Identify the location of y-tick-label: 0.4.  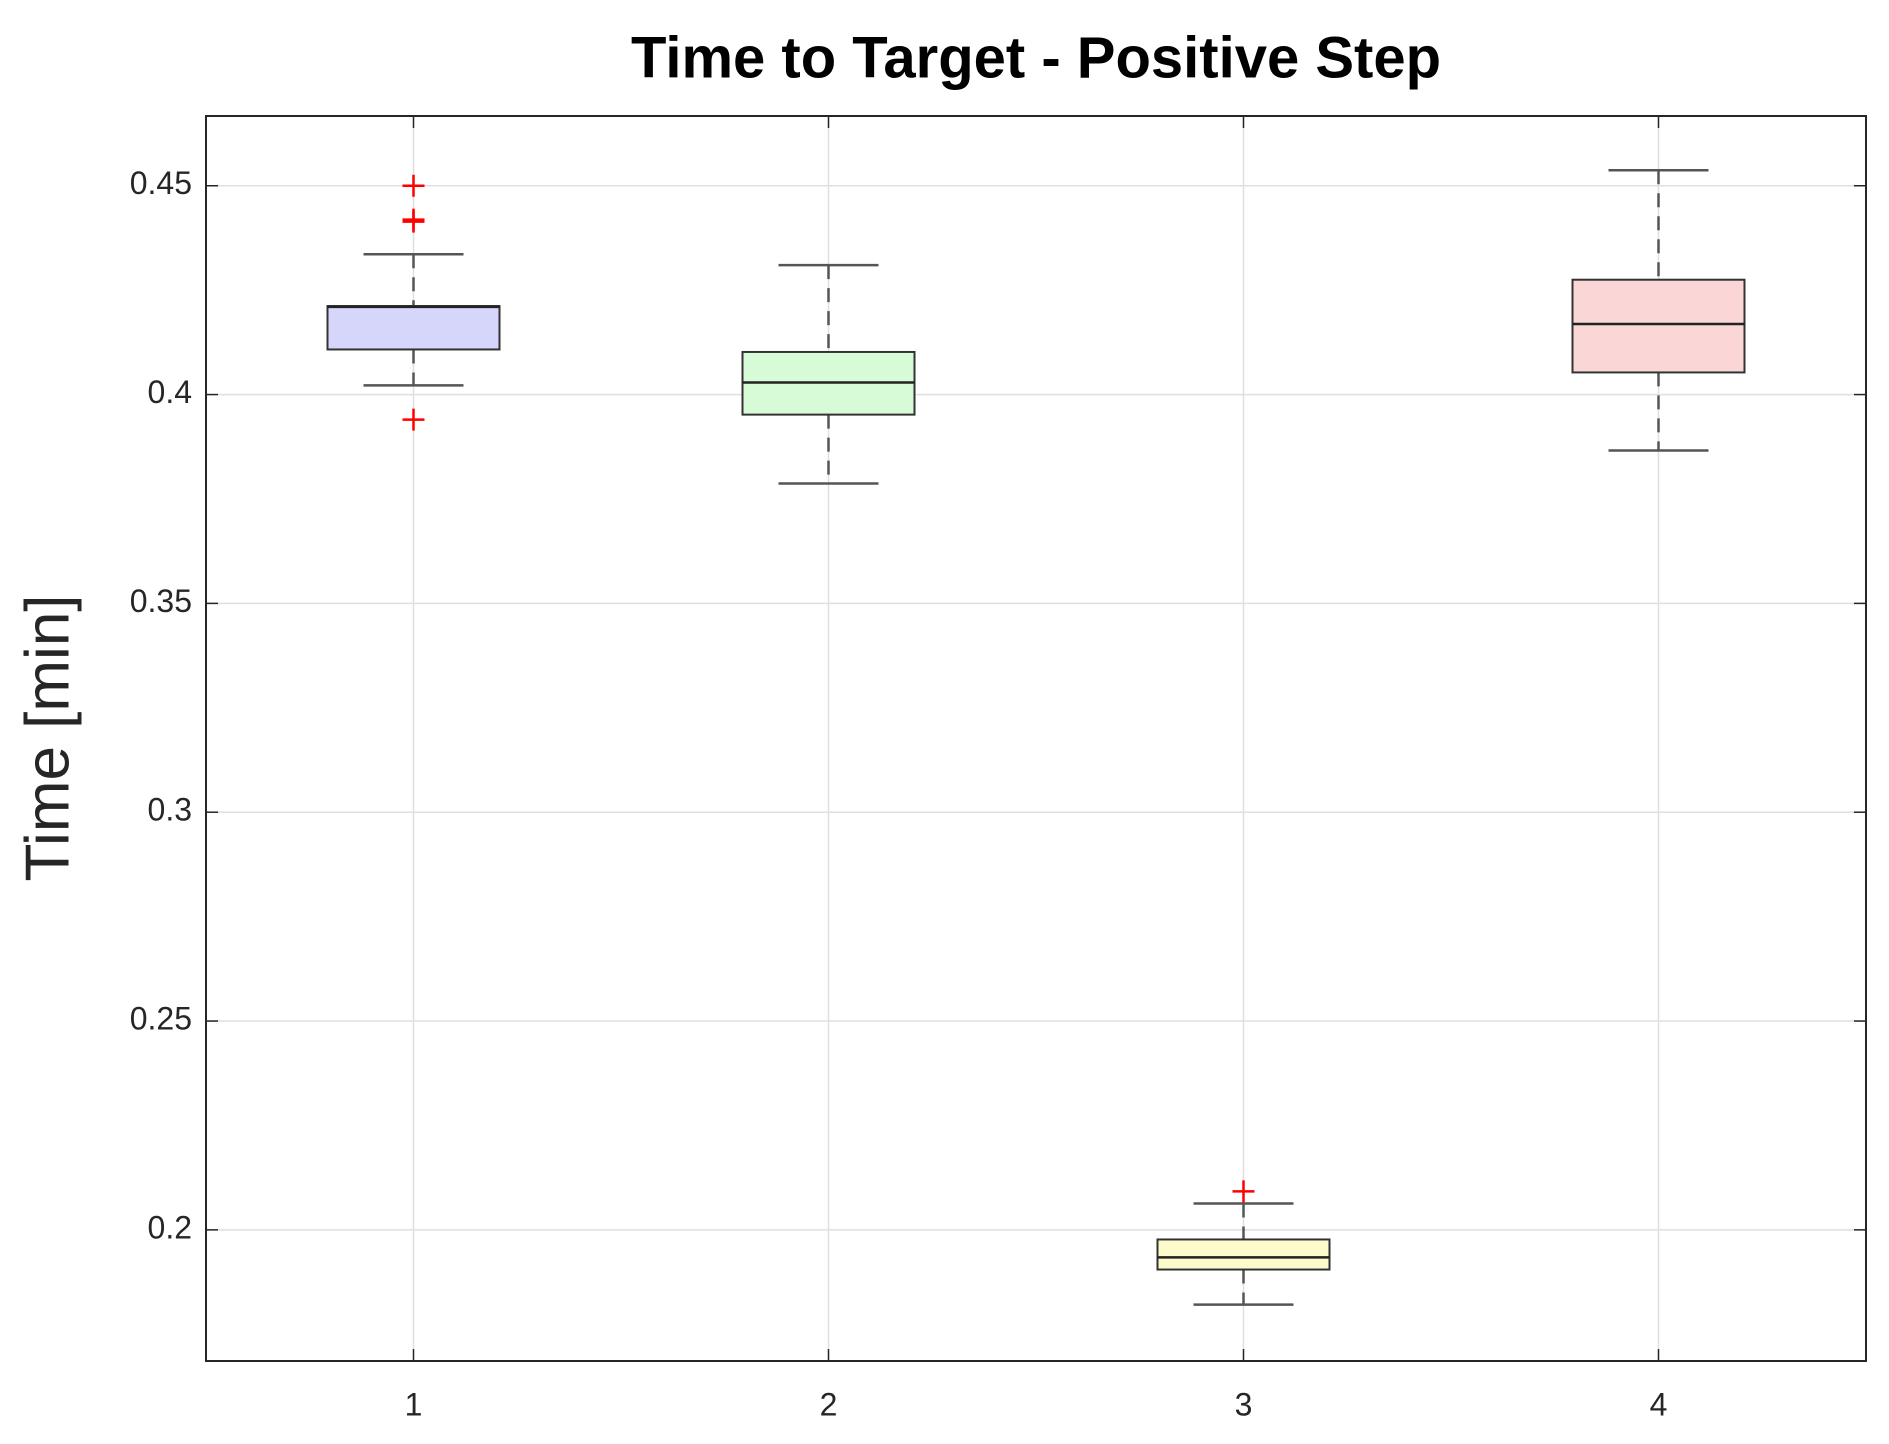
(170, 392).